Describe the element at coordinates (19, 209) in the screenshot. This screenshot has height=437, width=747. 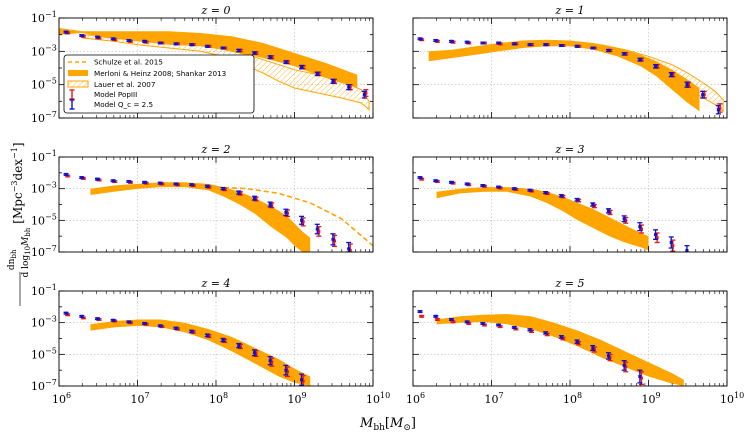
I see `svg-text: dnbhd log10Mbh[Mpc−3dex−1]` at that location.